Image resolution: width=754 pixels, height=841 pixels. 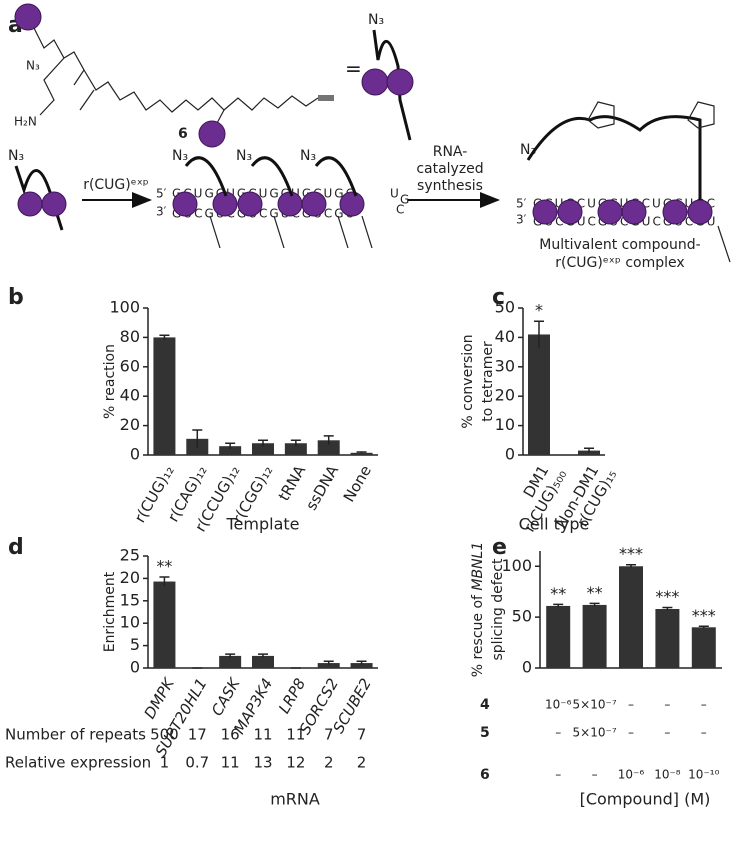 What do you see at coordinates (701, 115) in the screenshot?
I see `triazole` at bounding box center [701, 115].